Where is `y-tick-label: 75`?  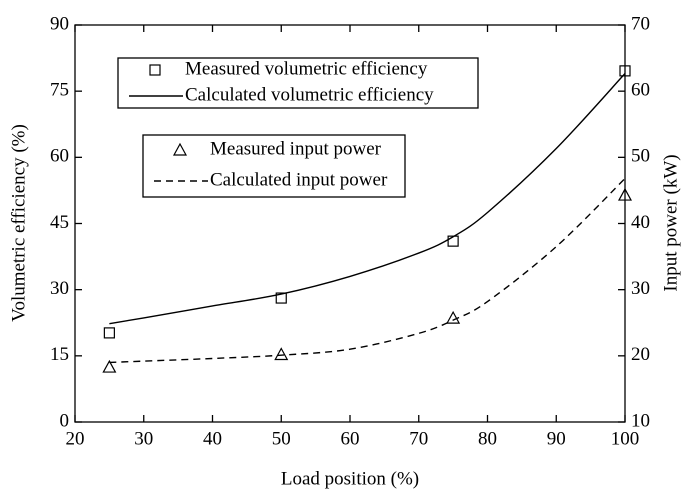
y-tick-label: 75 is located at coordinates (59, 90).